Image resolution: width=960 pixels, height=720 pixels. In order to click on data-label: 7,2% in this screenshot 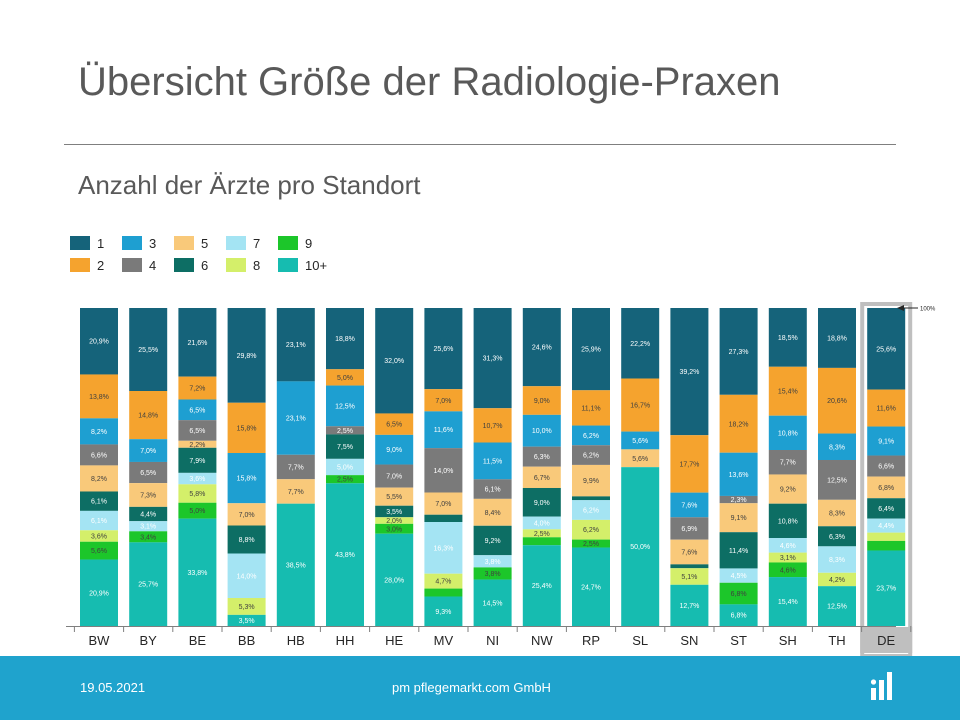, I will do `click(197, 389)`.